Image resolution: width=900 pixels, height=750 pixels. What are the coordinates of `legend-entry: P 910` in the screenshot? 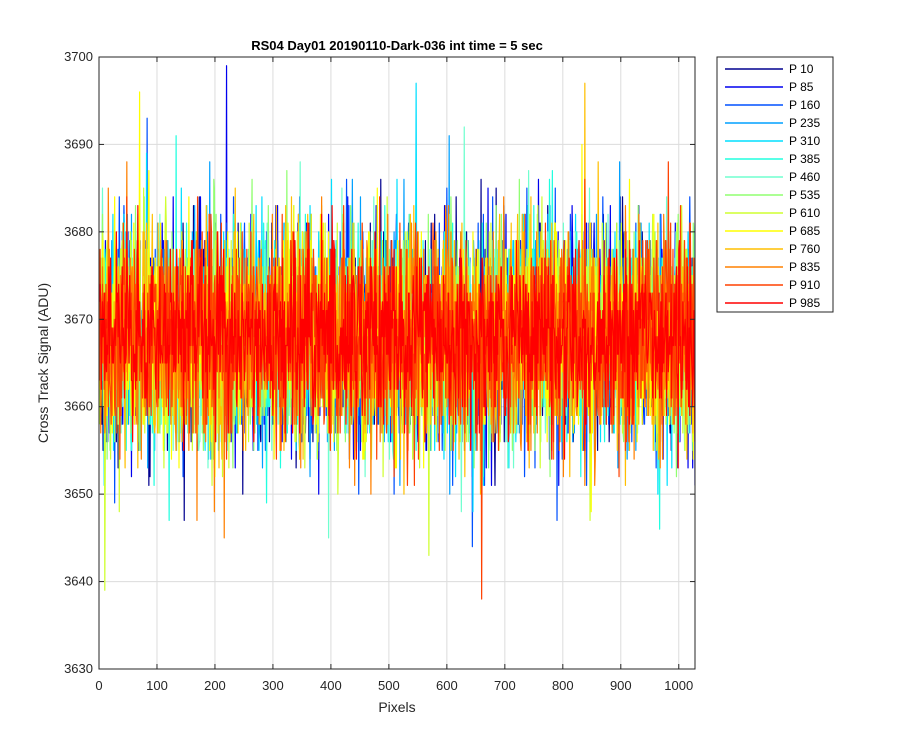 It's located at (804, 285).